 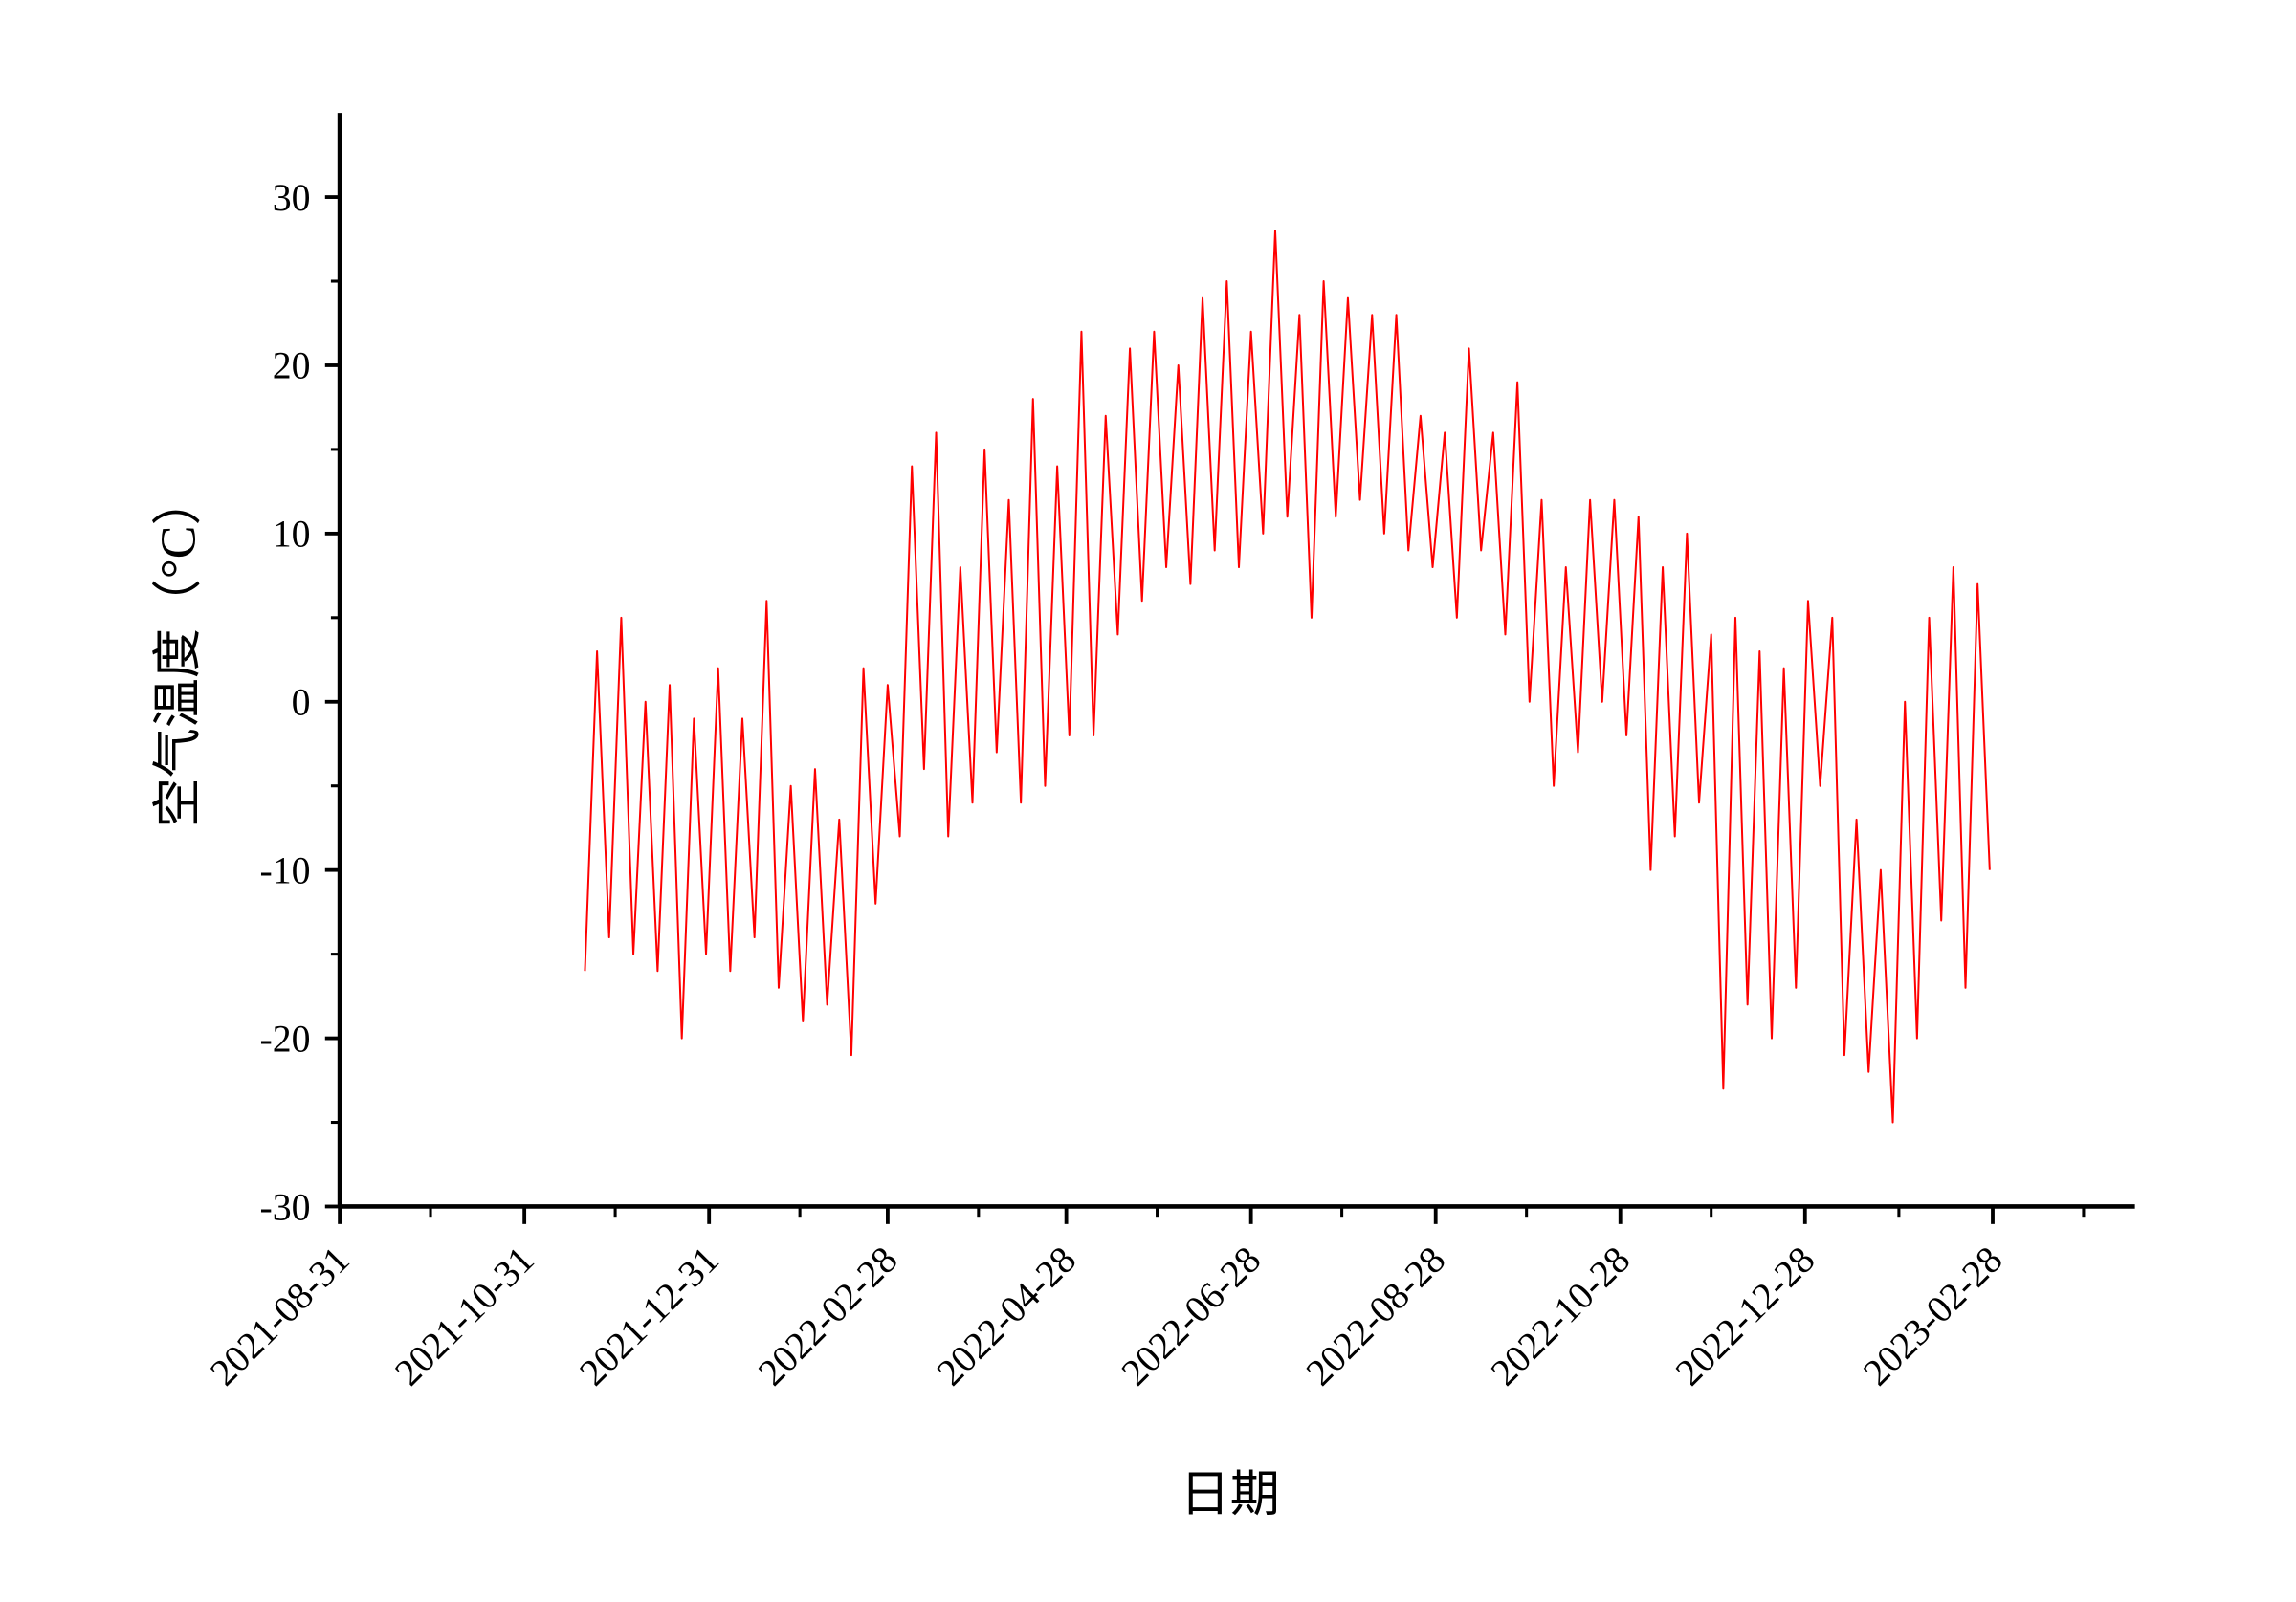 What do you see at coordinates (284, 1039) in the screenshot?
I see `y-tick-label: -20` at bounding box center [284, 1039].